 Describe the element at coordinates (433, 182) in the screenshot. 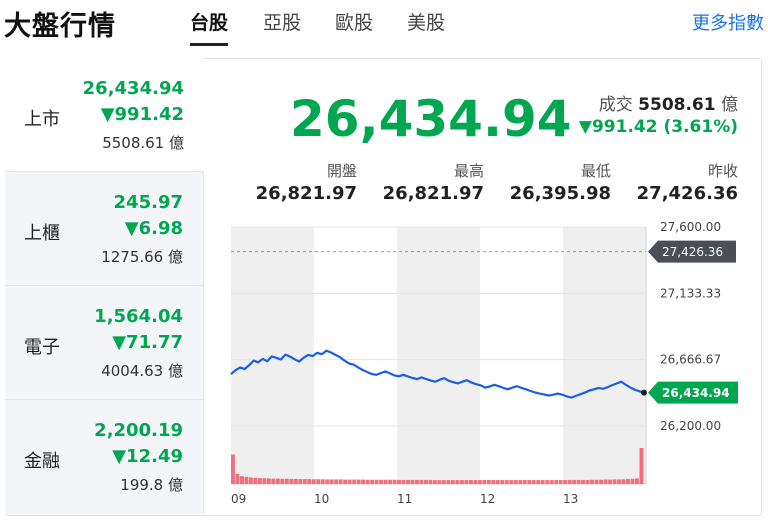

I see `stat-high: 最高 26,821.97` at that location.